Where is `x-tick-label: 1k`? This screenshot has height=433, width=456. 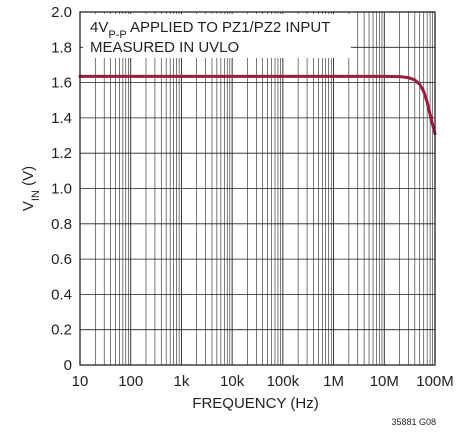
x-tick-label: 1k is located at coordinates (182, 381).